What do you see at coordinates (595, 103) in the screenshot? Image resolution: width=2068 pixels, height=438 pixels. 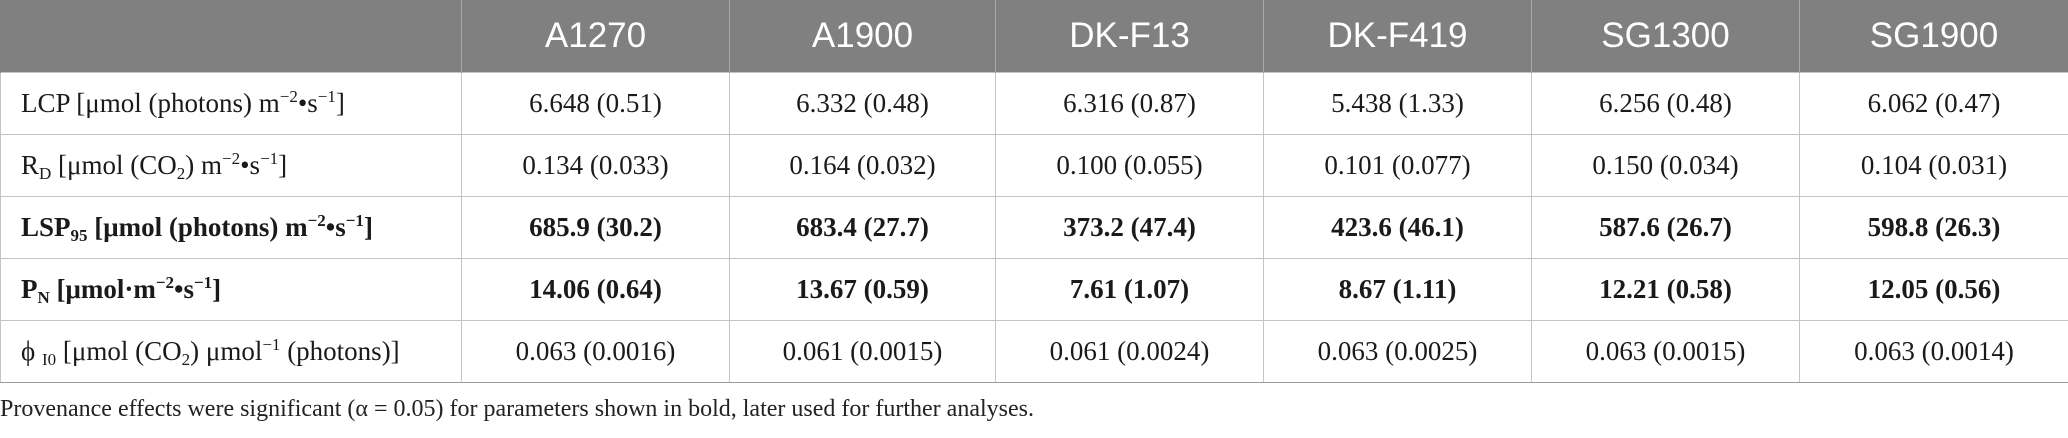 I see `table-cell: 6.648 (0.51)` at bounding box center [595, 103].